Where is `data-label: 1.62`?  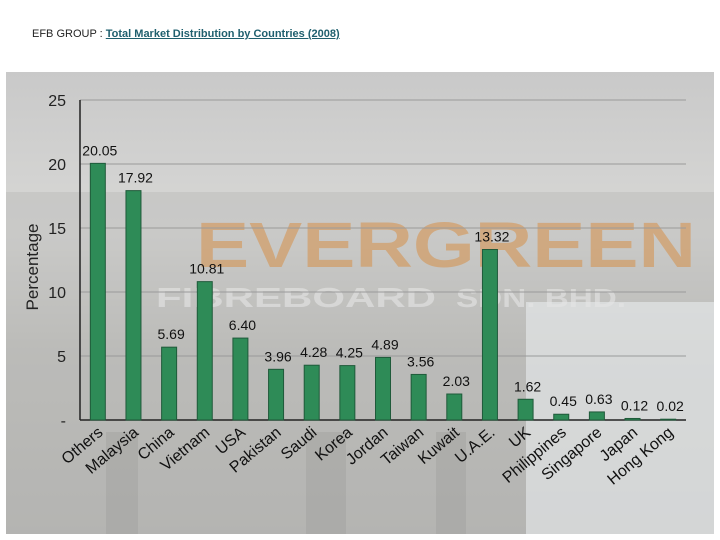
data-label: 1.62 is located at coordinates (527, 386).